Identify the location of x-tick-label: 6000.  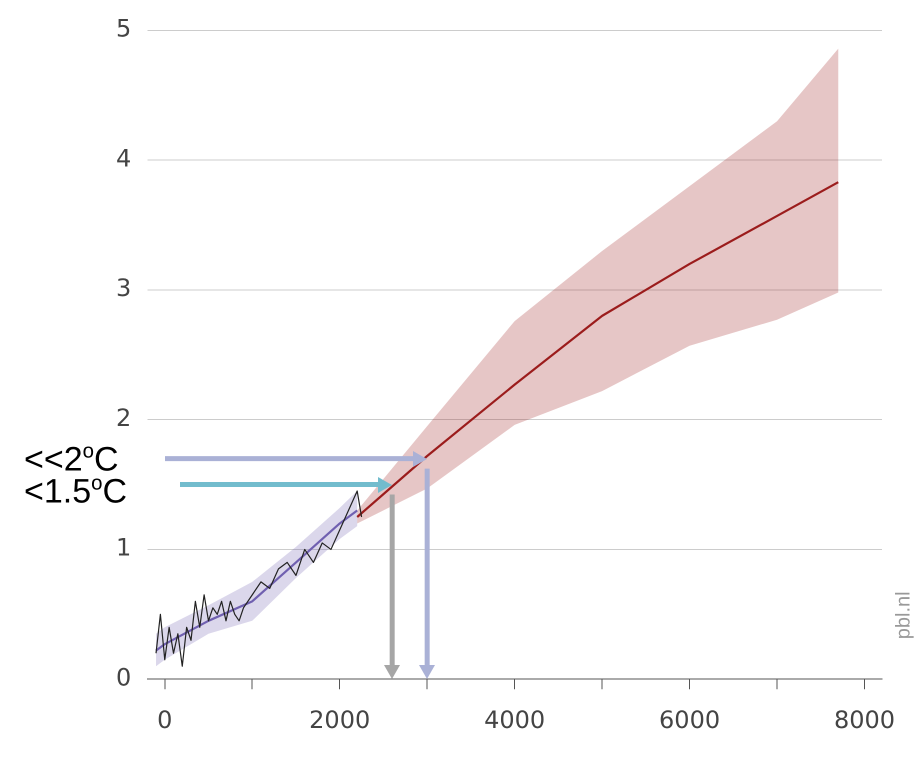
(689, 720).